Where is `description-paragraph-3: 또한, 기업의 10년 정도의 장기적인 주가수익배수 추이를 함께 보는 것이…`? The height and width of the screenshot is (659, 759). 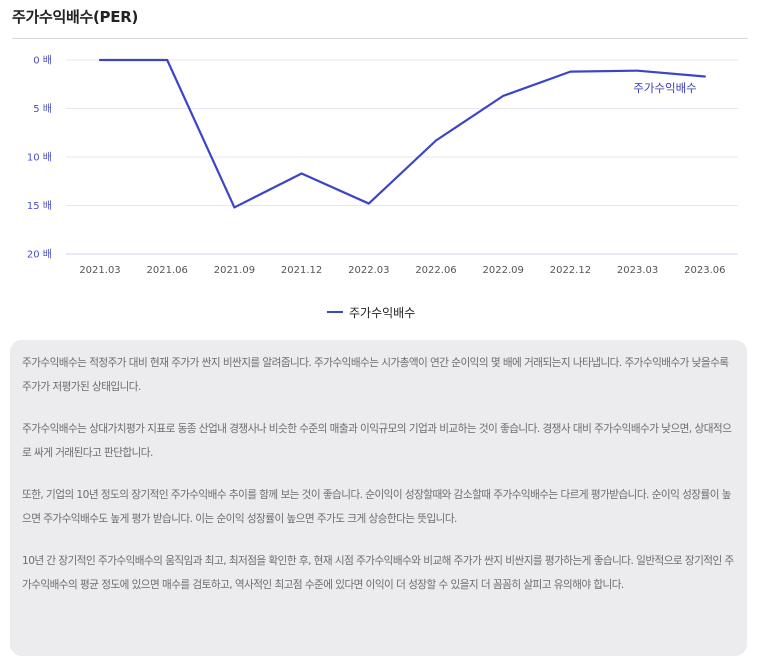 description-paragraph-3: 또한, 기업의 10년 정도의 장기적인 주가수익배수 추이를 함께 보는 것이… is located at coordinates (376, 507).